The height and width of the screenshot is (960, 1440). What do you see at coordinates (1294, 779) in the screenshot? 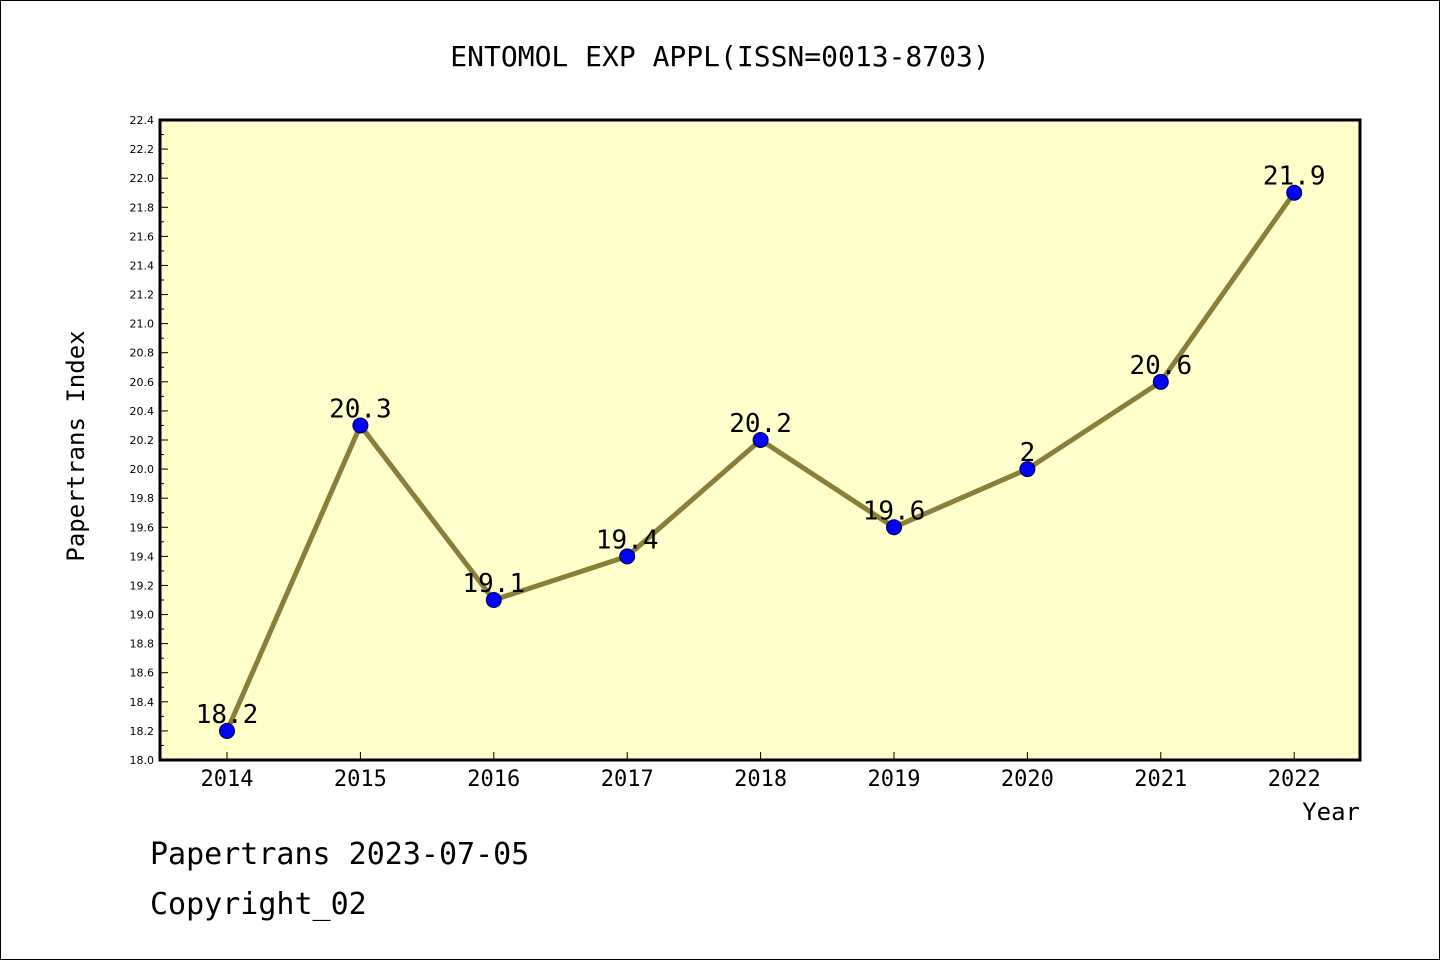
I see `x-tick-label: 2022` at bounding box center [1294, 779].